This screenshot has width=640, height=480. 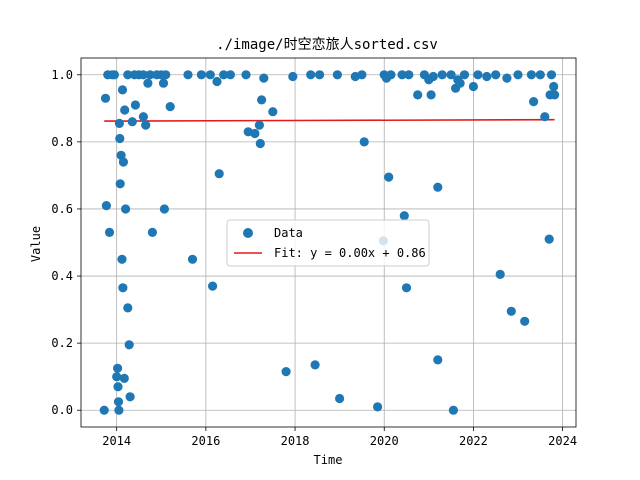 I want to click on x-tick-label: 2018, so click(x=295, y=441).